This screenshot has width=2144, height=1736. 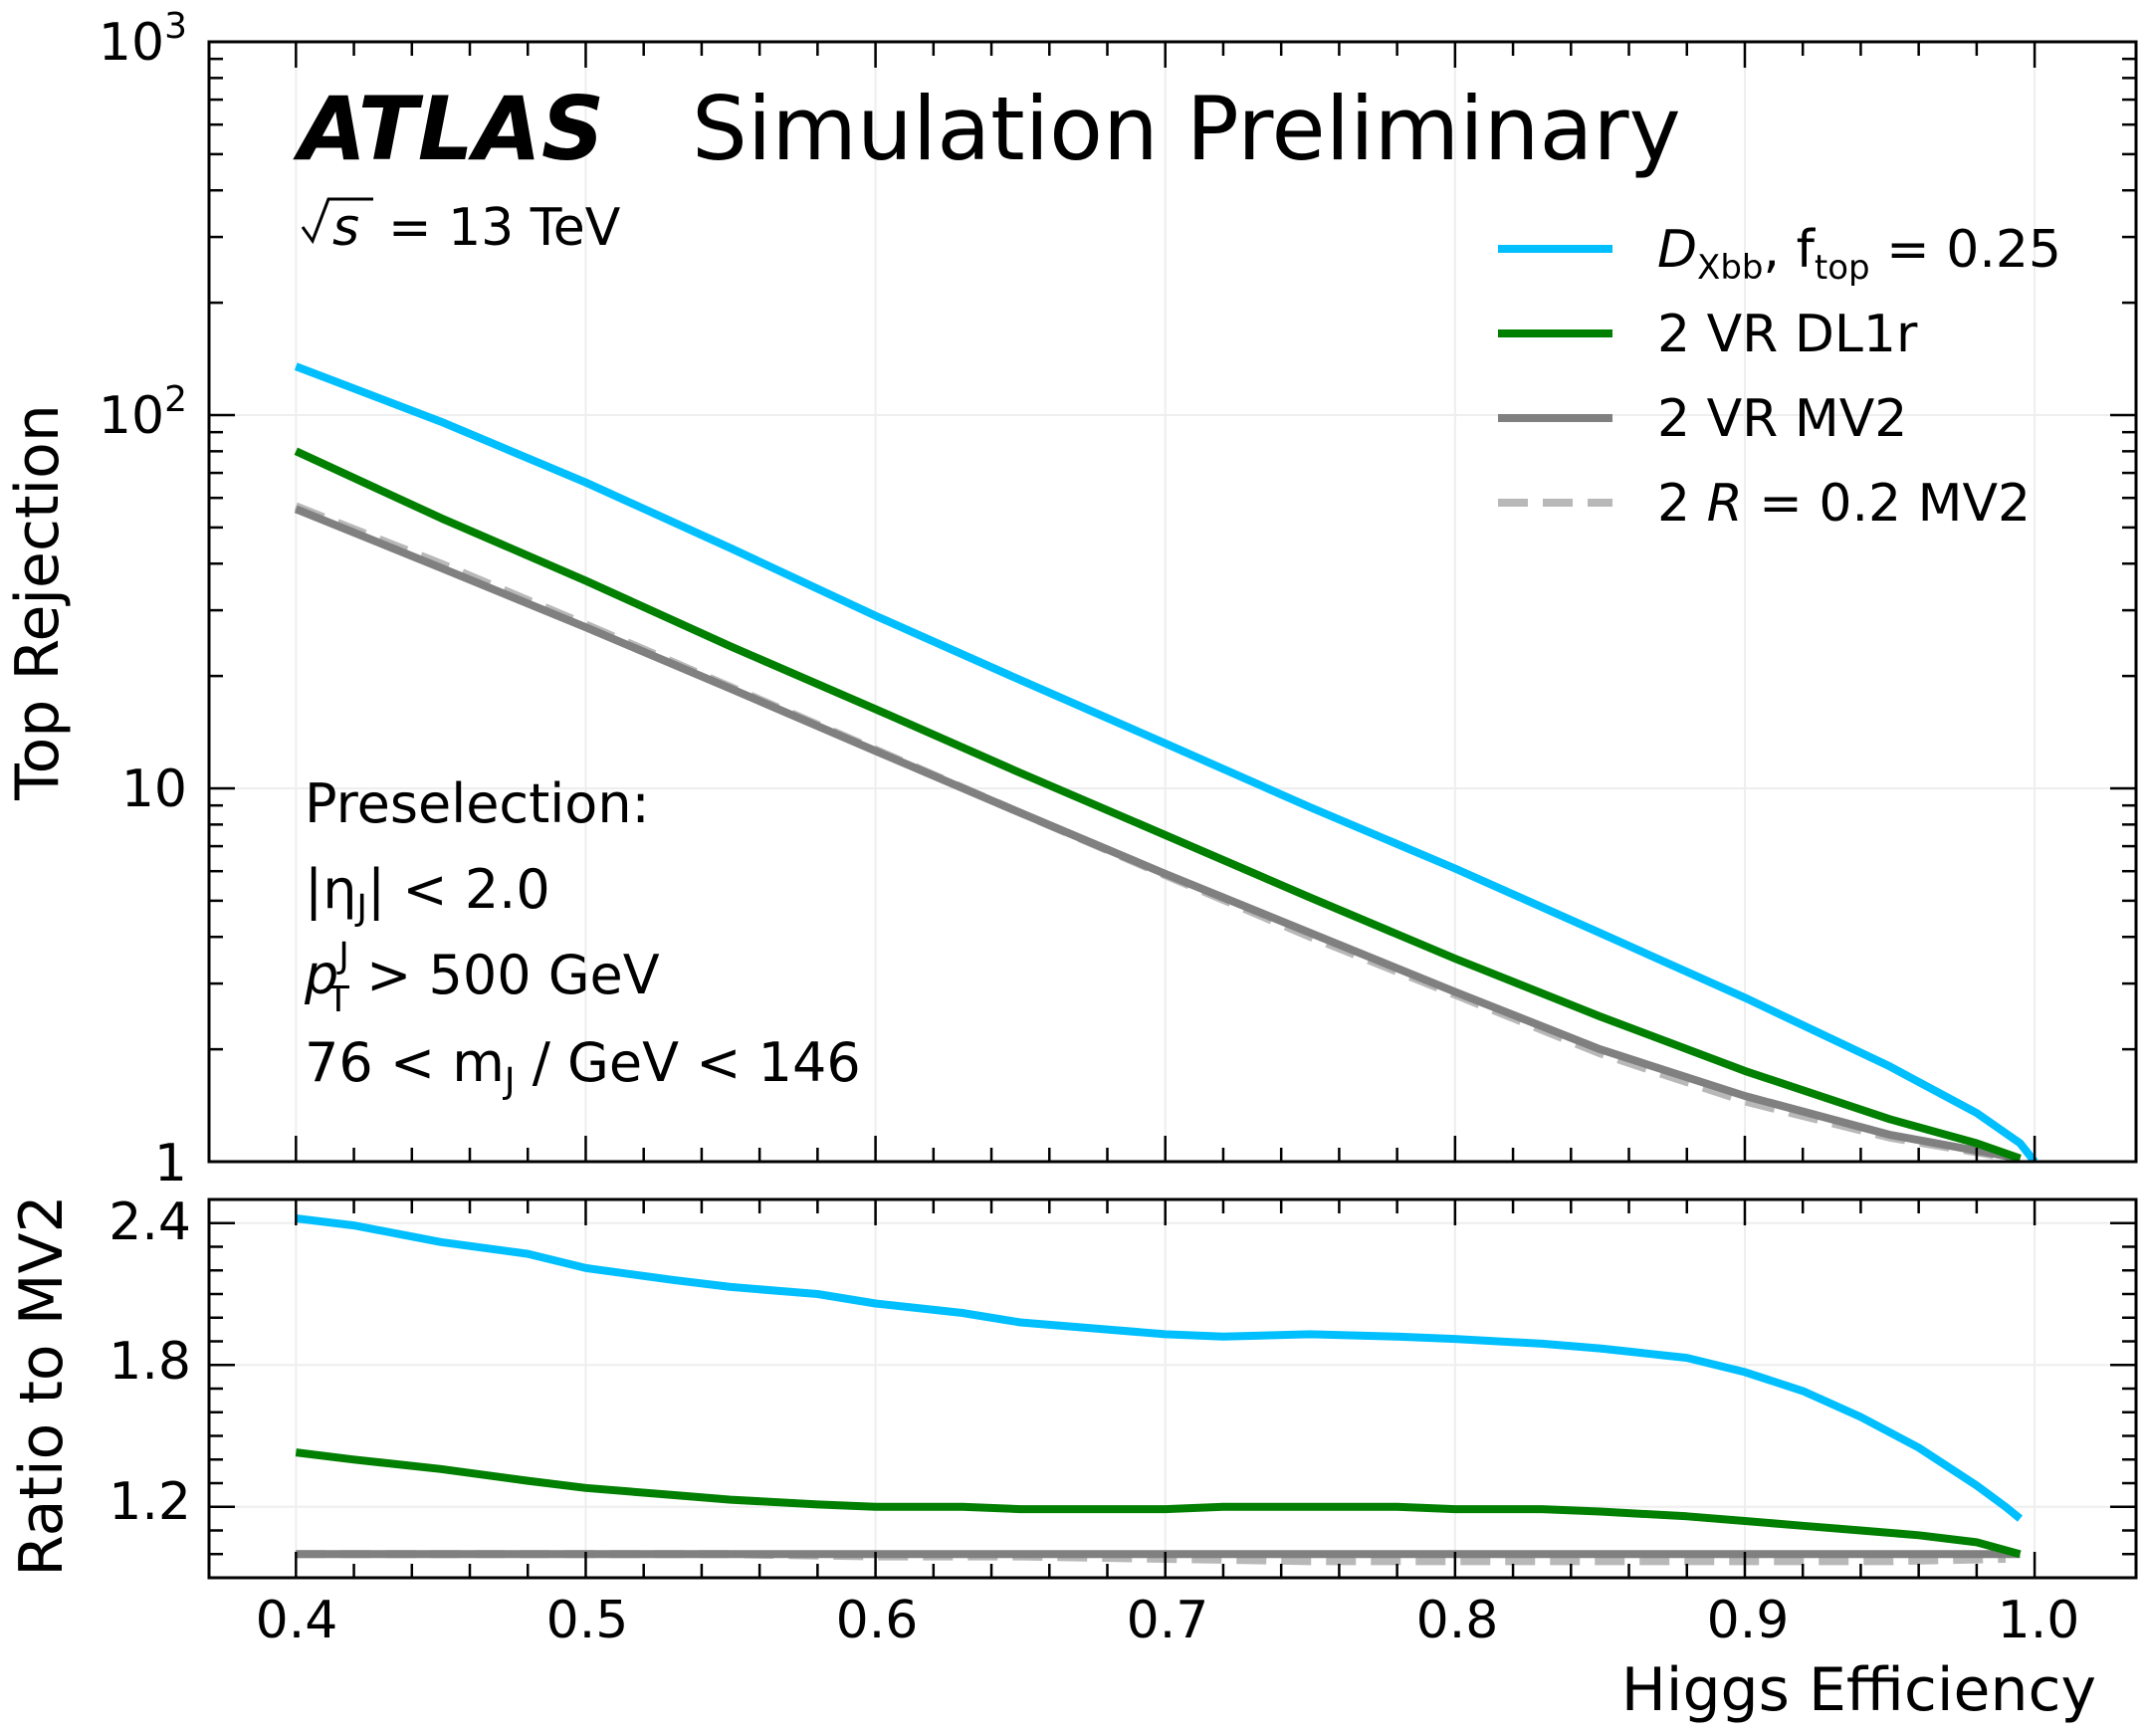 I want to click on eta-cut: |ηJ| < 2.0, so click(x=428, y=894).